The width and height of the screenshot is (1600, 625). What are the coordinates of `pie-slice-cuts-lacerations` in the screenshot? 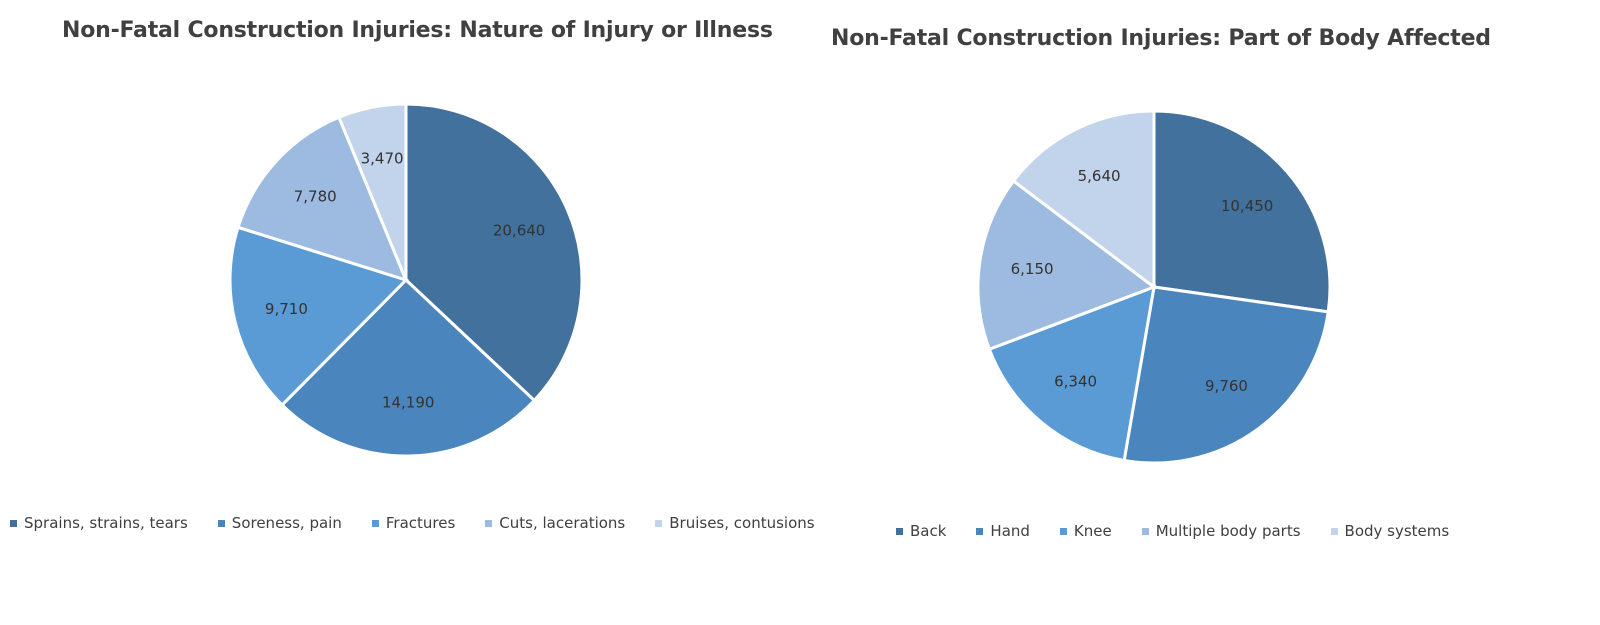 It's located at (322, 199).